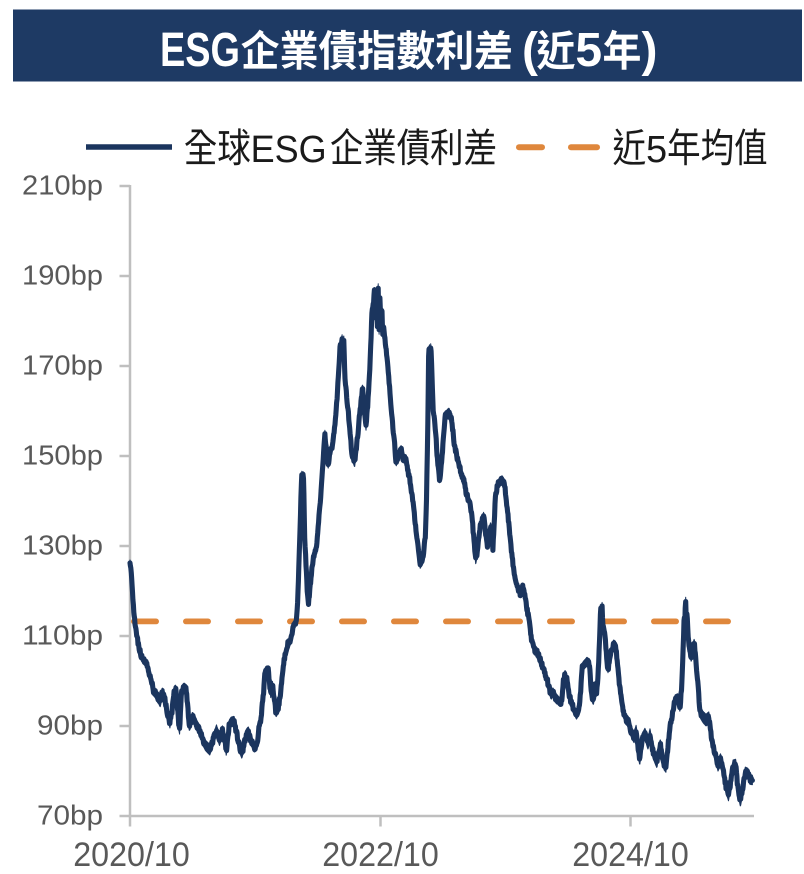 The width and height of the screenshot is (804, 874). What do you see at coordinates (62, 455) in the screenshot?
I see `svg-text: 150bp` at bounding box center [62, 455].